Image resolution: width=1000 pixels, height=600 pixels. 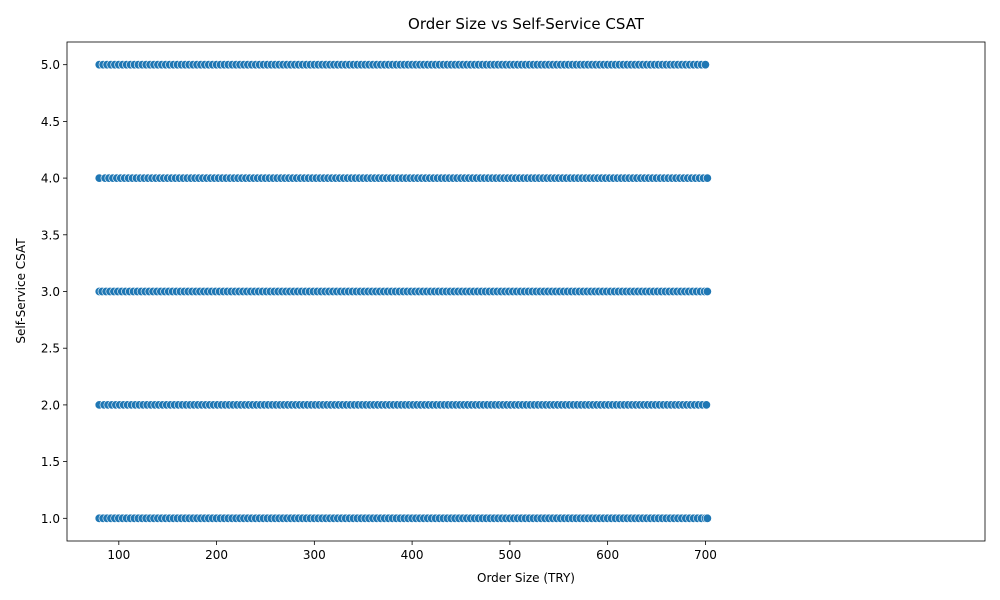 What do you see at coordinates (526, 24) in the screenshot?
I see `chart-title: Order Size vs Self-Service CSAT` at bounding box center [526, 24].